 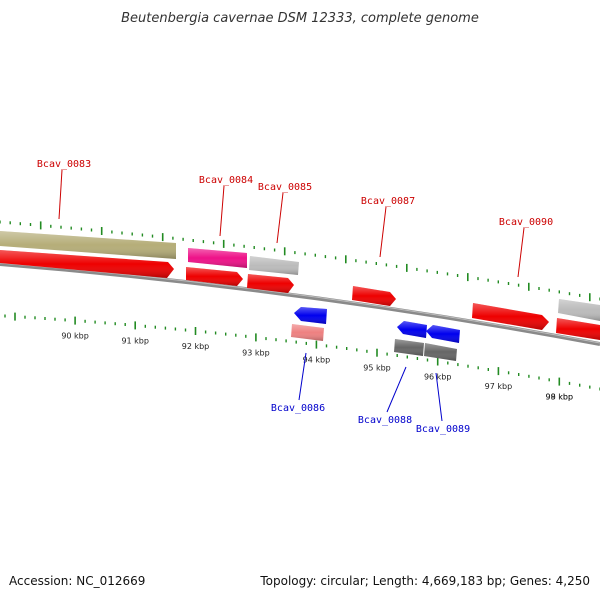 I want to click on inner-tick-ring, so click(x=302, y=351).